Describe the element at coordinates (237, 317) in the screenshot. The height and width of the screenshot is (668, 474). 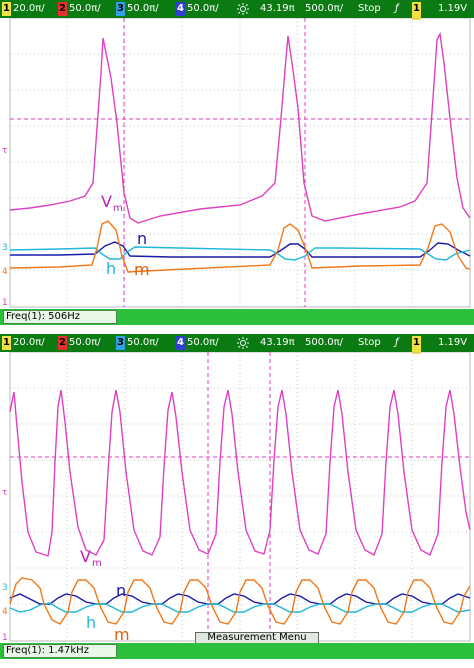
I see `measurement-bar: Freq(1): 506Hz` at that location.